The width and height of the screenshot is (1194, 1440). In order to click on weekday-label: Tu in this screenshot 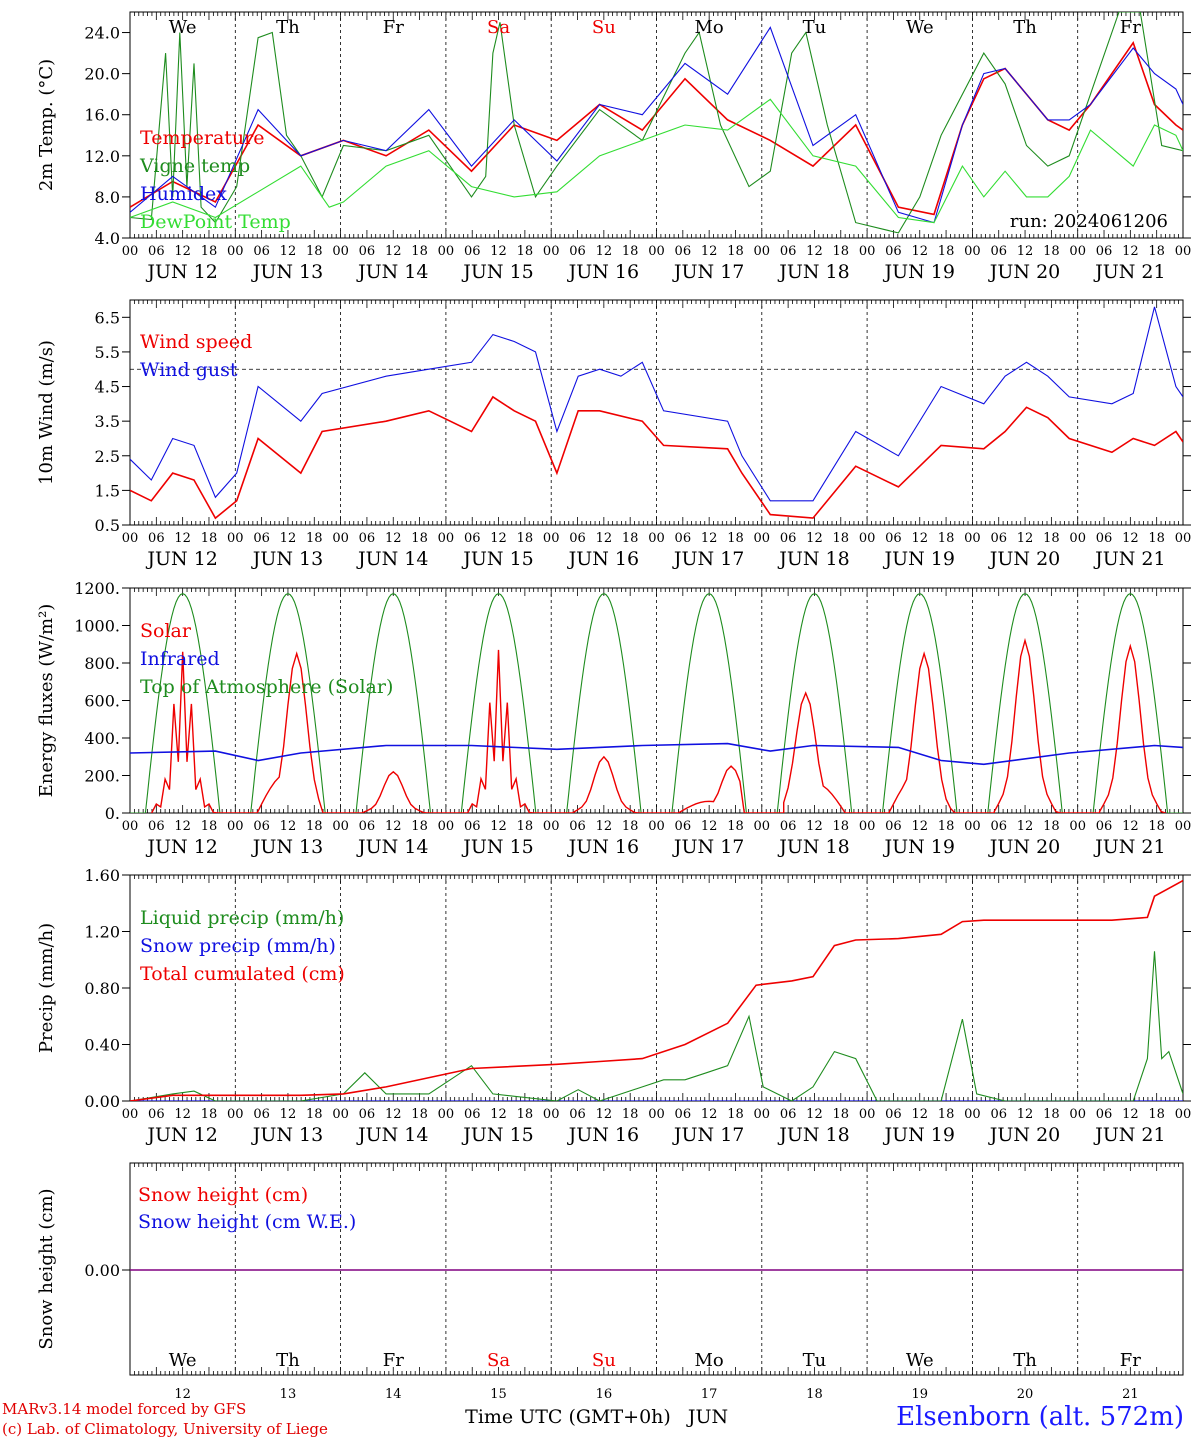, I will do `click(815, 1360)`.